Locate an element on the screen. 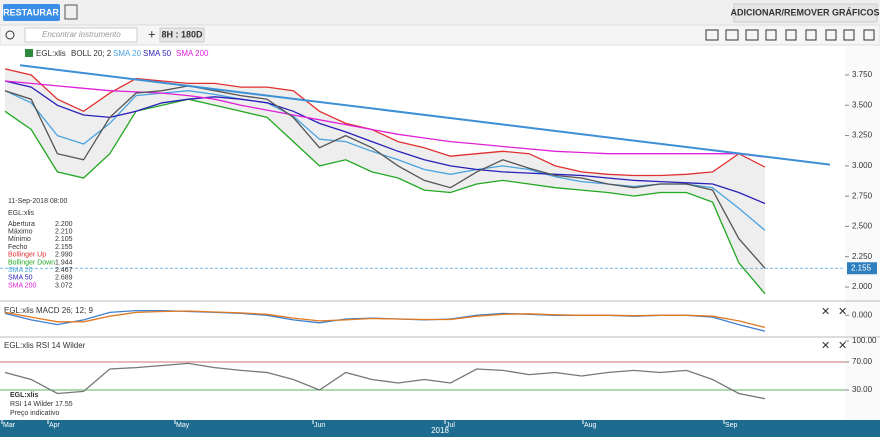 The image size is (880, 442). legend-sma20: SMA 20 is located at coordinates (127, 53).